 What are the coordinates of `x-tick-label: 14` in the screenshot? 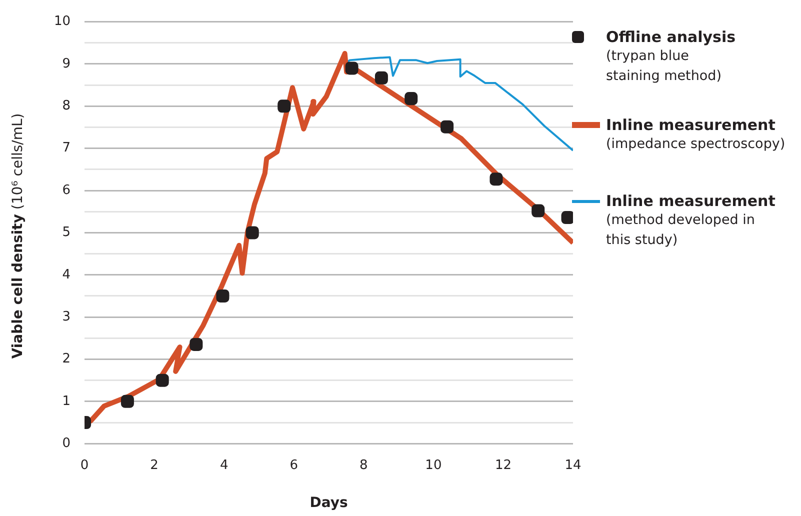 It's located at (573, 465).